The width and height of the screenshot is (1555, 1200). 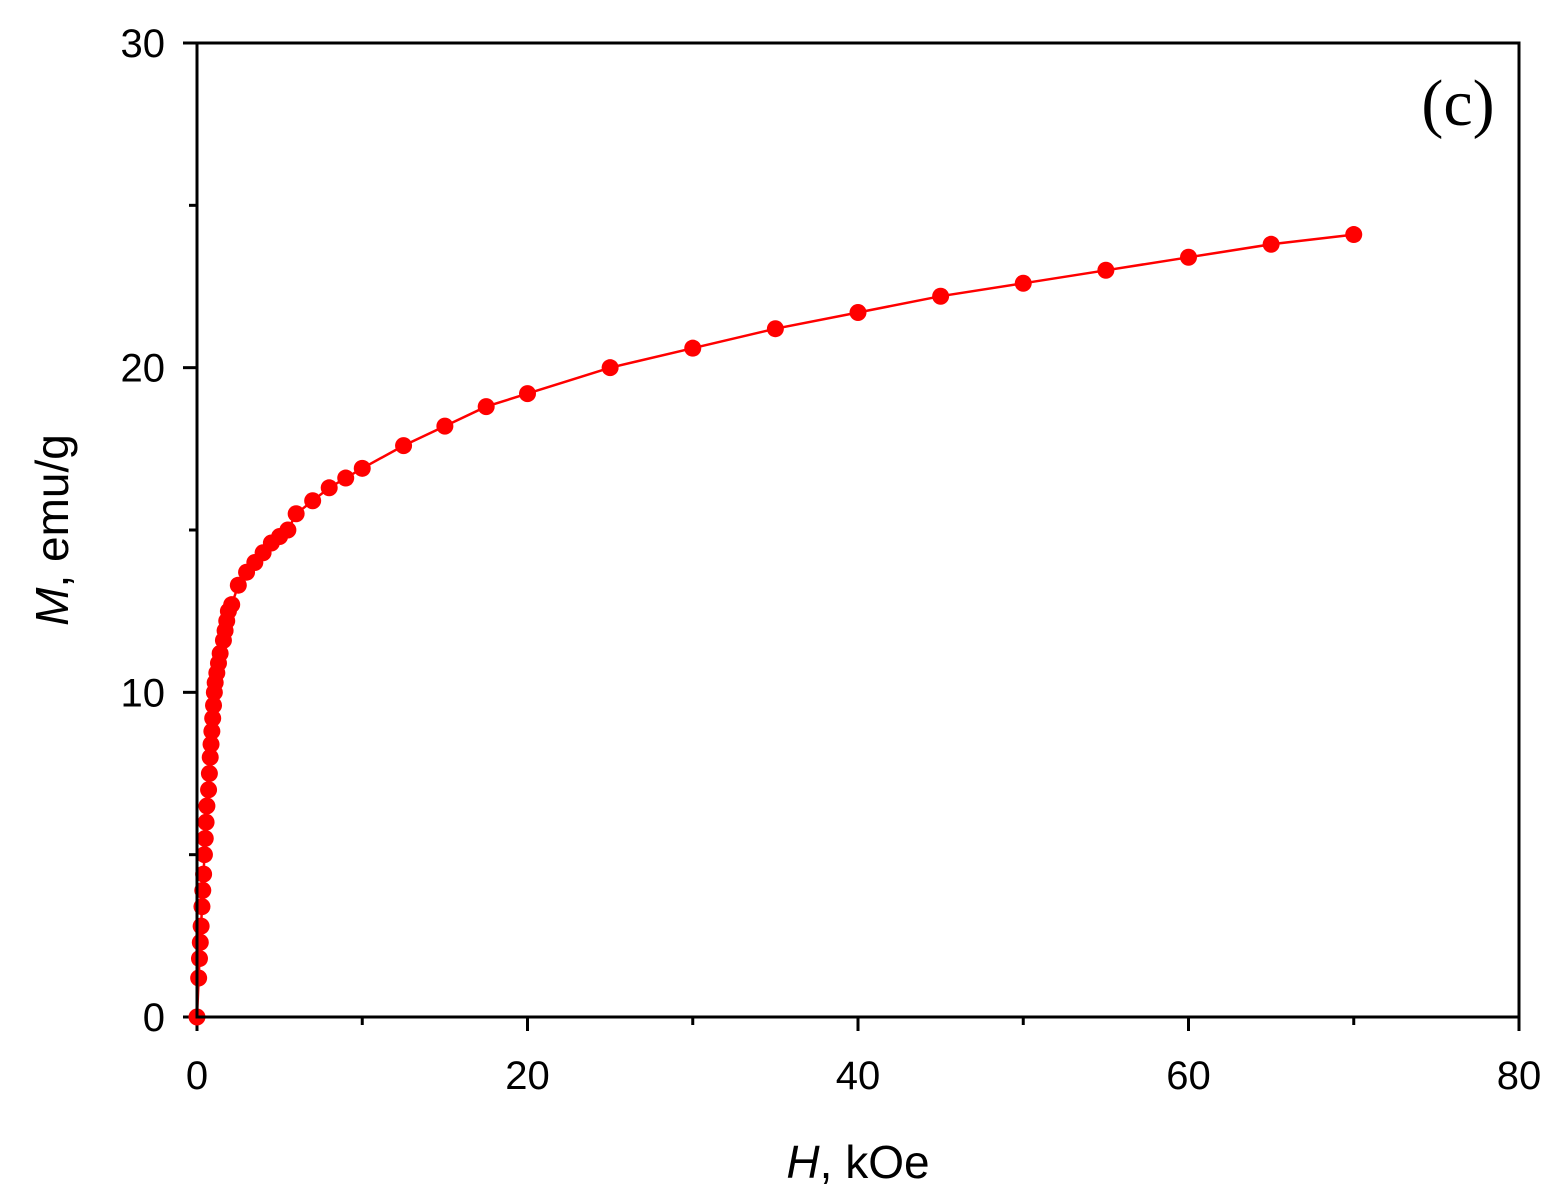 What do you see at coordinates (803, 1162) in the screenshot?
I see `x-axis-symbol: H` at bounding box center [803, 1162].